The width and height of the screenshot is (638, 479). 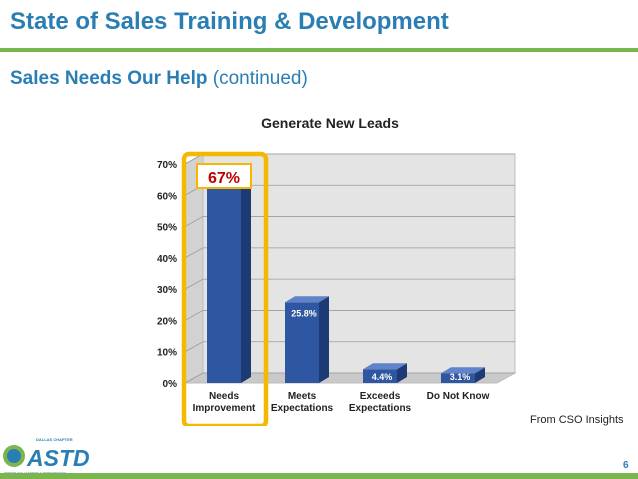 What do you see at coordinates (458, 396) in the screenshot?
I see `x-tick-label: Do Not Know` at bounding box center [458, 396].